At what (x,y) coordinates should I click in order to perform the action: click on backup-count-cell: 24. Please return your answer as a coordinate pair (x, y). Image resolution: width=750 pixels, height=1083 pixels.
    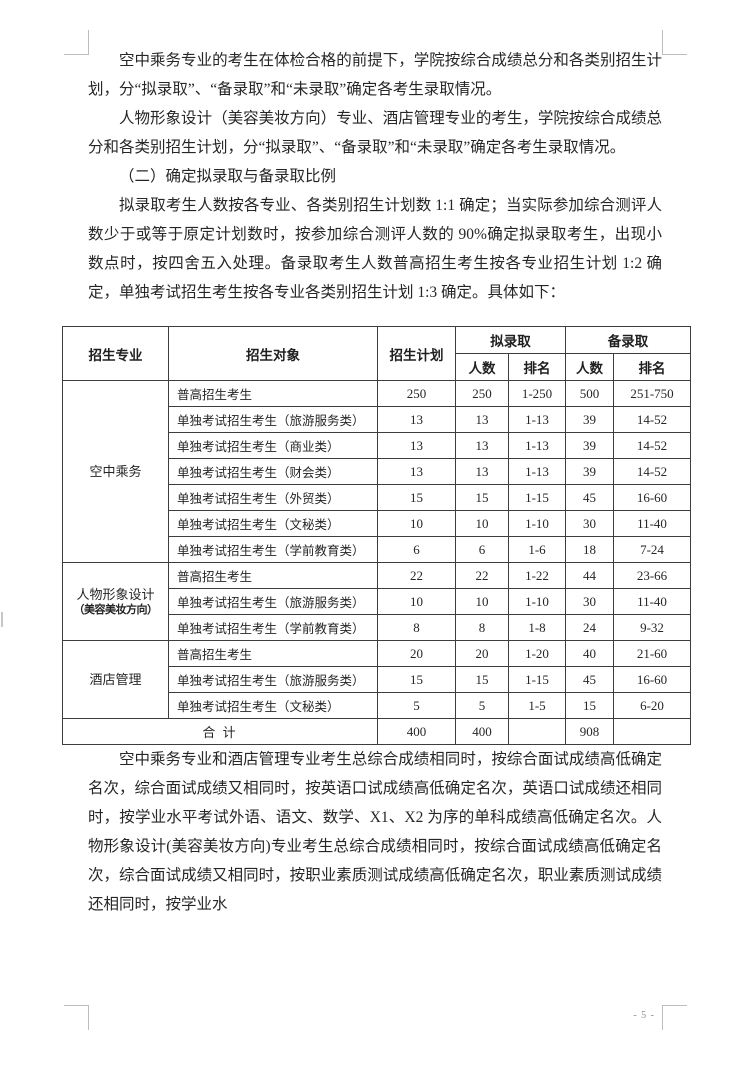
    Looking at the image, I should click on (589, 627).